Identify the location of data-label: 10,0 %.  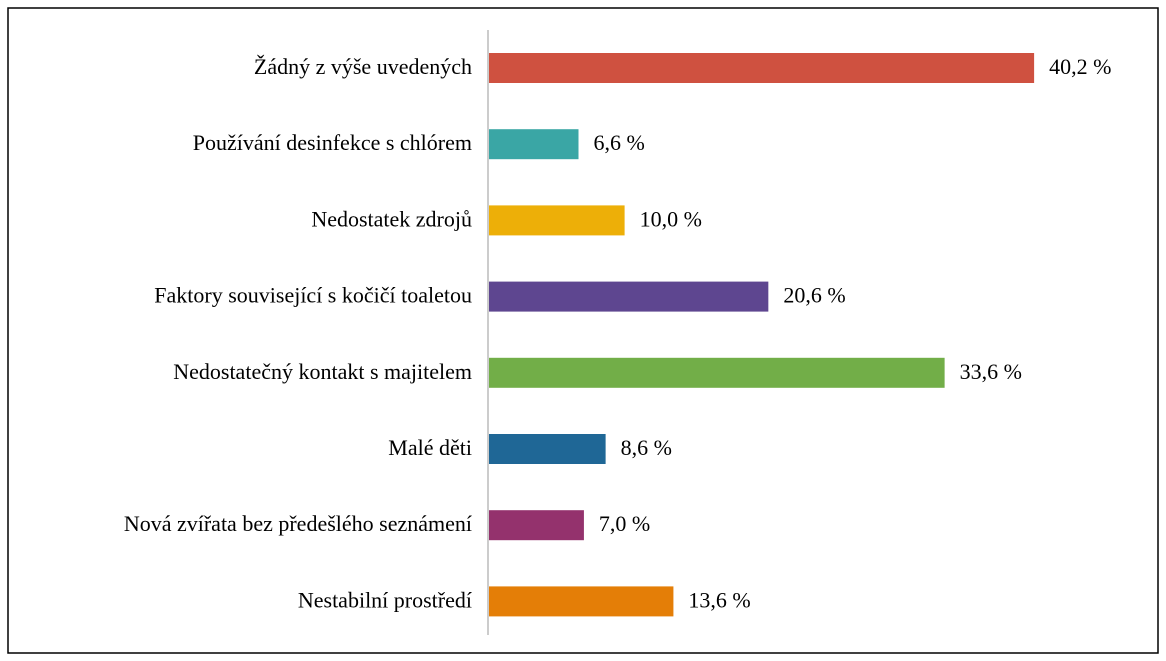
(671, 218).